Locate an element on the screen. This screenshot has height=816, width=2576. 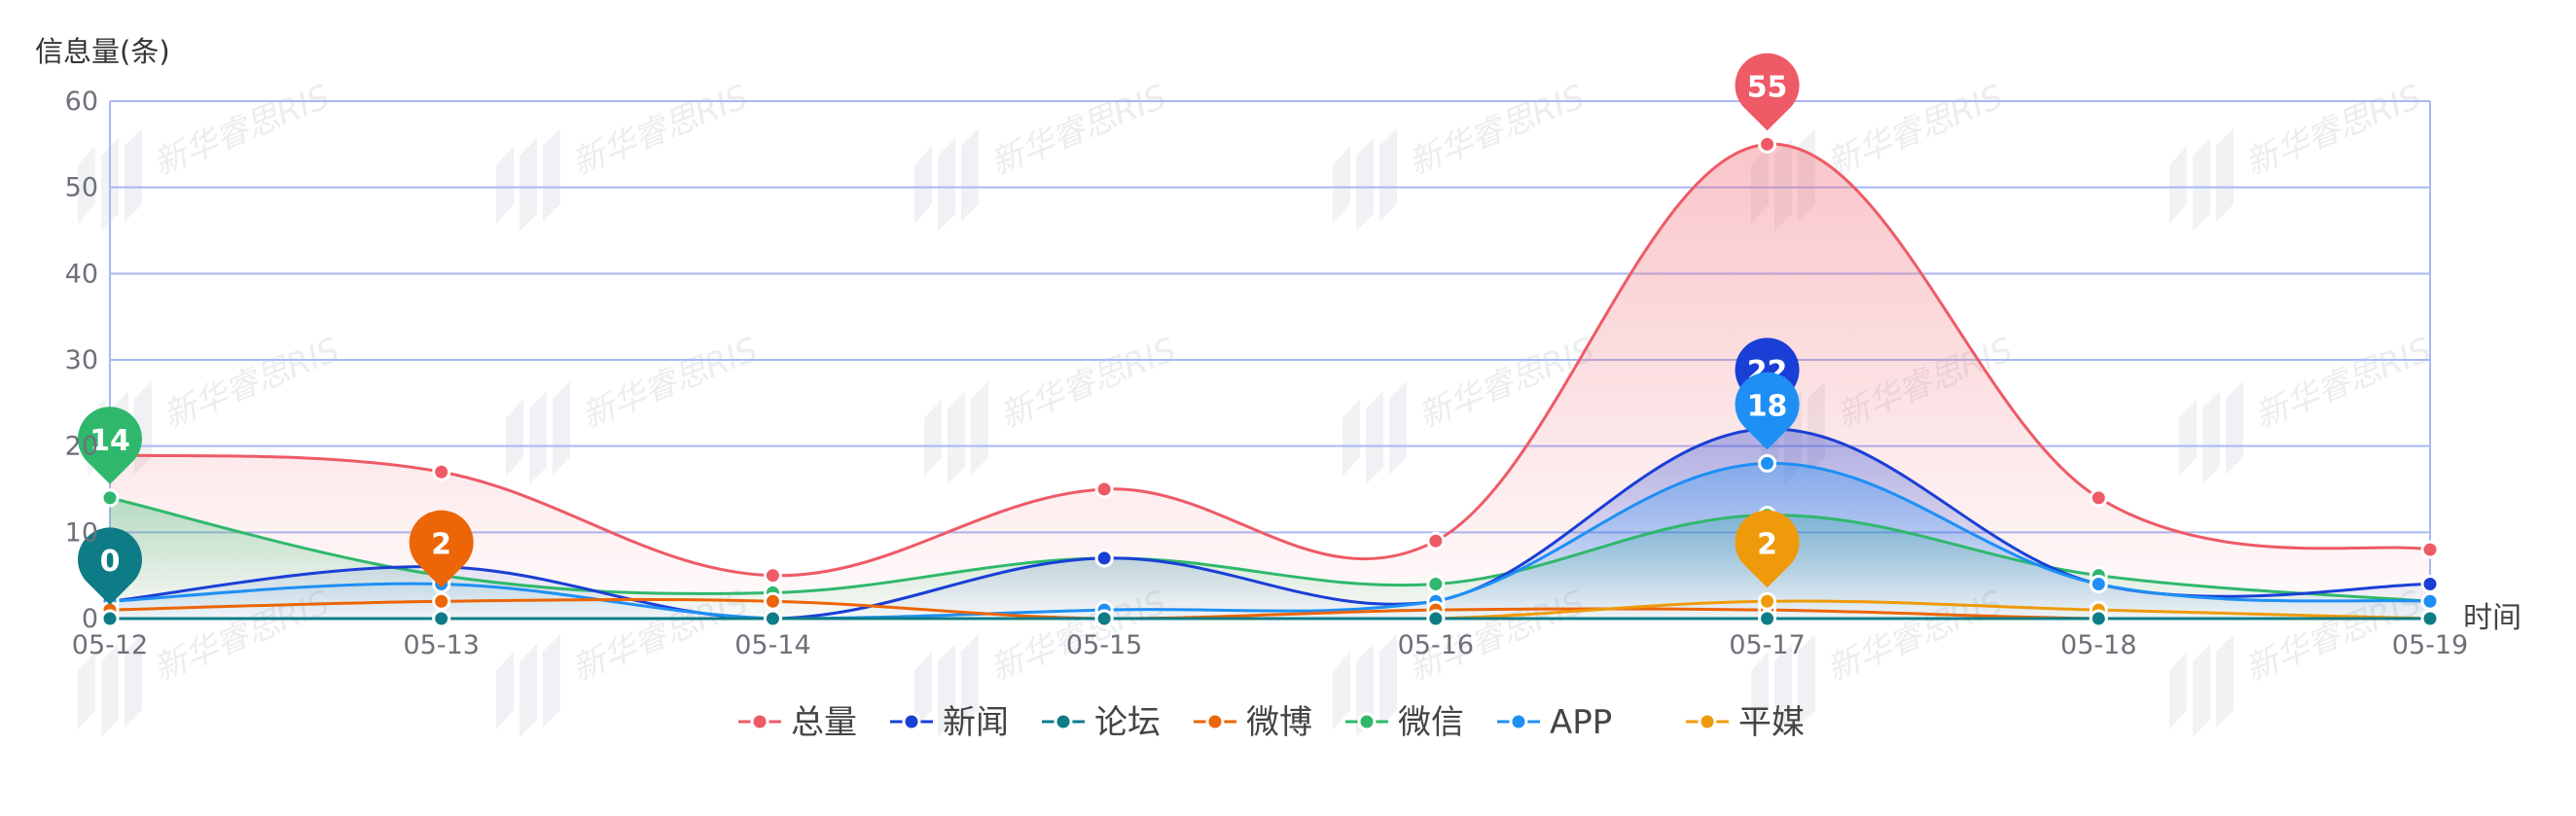
legend-item-5: APP is located at coordinates (1554, 722).